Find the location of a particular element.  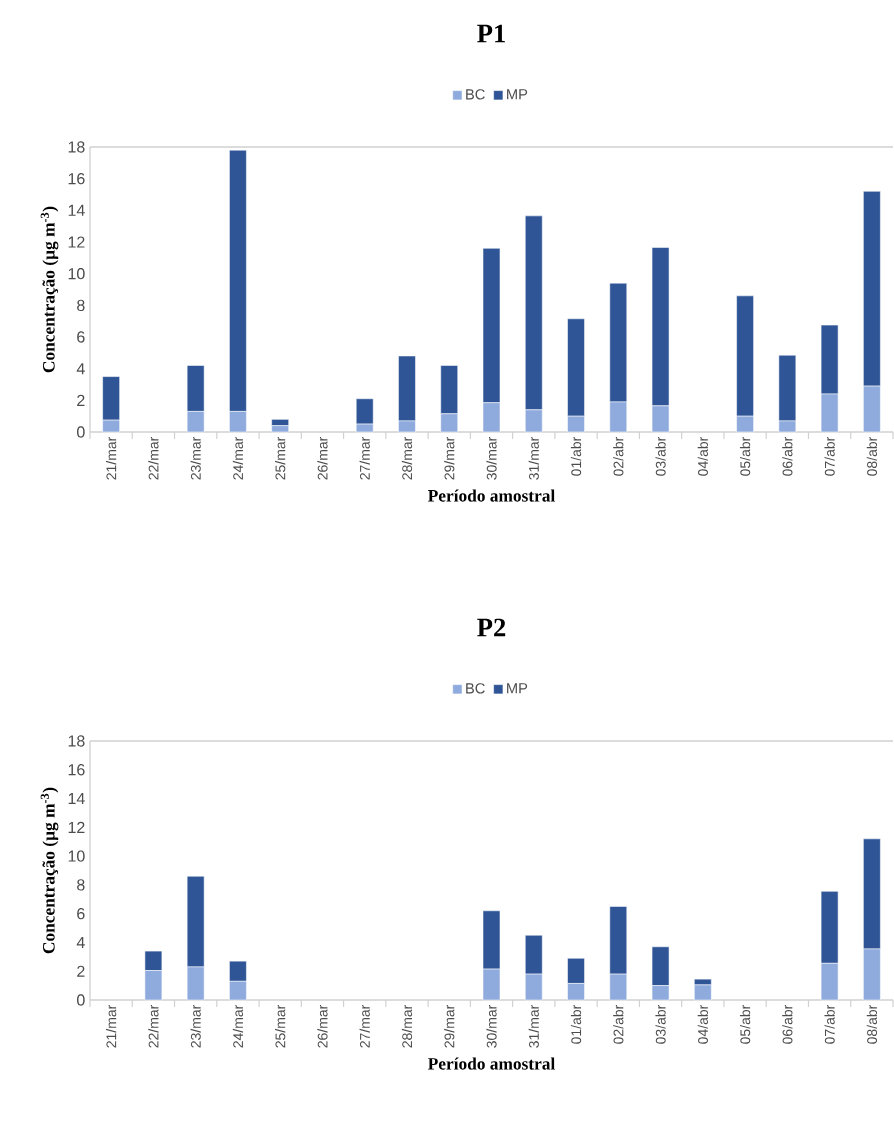

chart-title: P2 is located at coordinates (491, 627).